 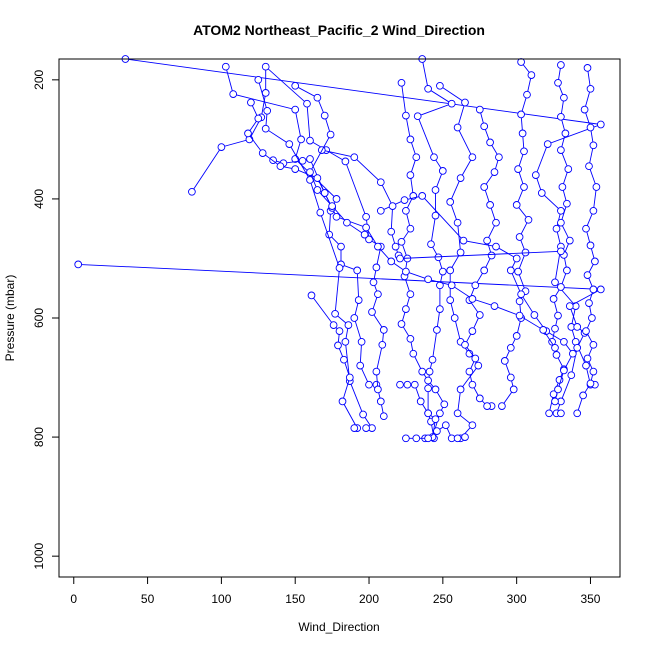 I want to click on chart-title: ATOM2 Northeast_Pacific_2 Wind_Direction, so click(x=339, y=30).